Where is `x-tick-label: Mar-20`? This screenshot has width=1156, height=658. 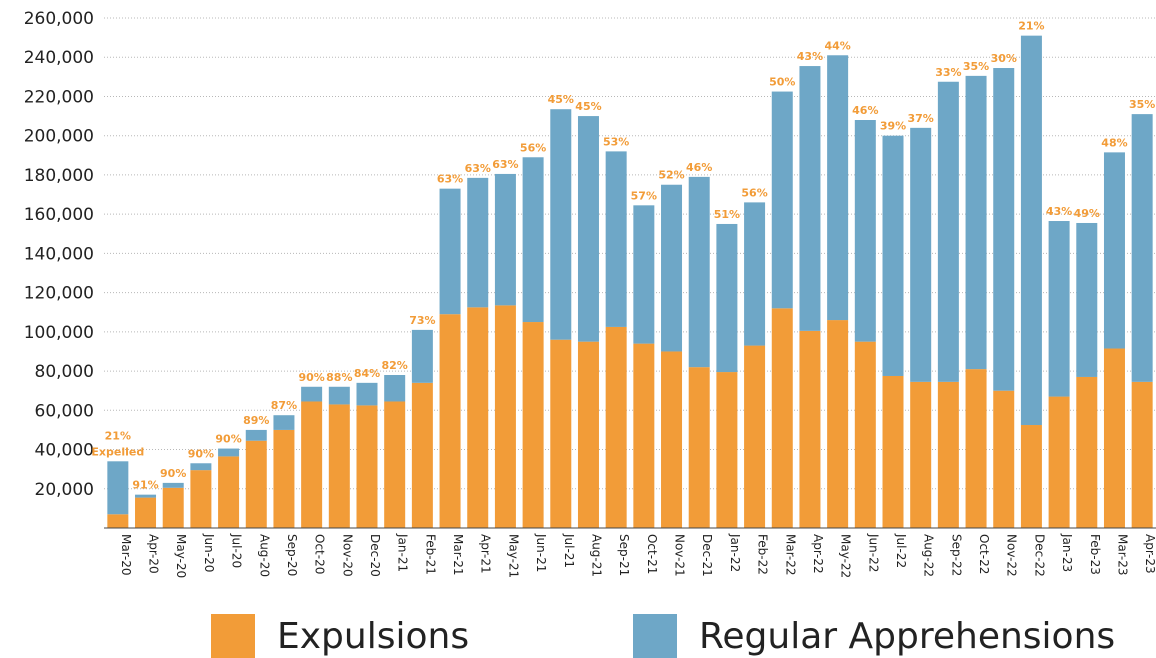 x-tick-label: Mar-20 is located at coordinates (126, 554).